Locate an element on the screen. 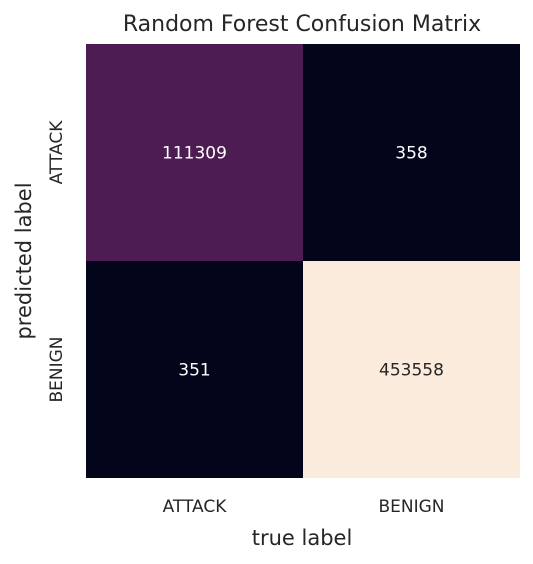  cell-value-label: 453558 is located at coordinates (411, 371).